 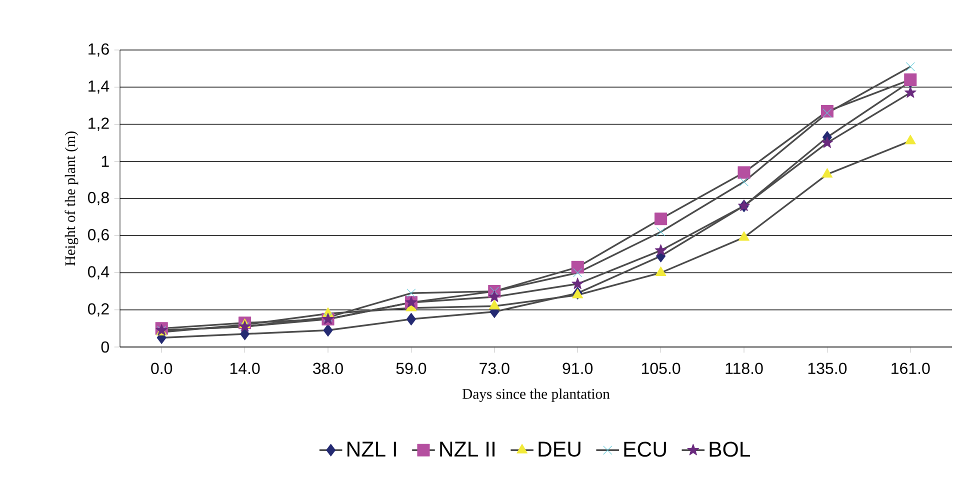 I want to click on legend-label: NZL II, so click(x=467, y=449).